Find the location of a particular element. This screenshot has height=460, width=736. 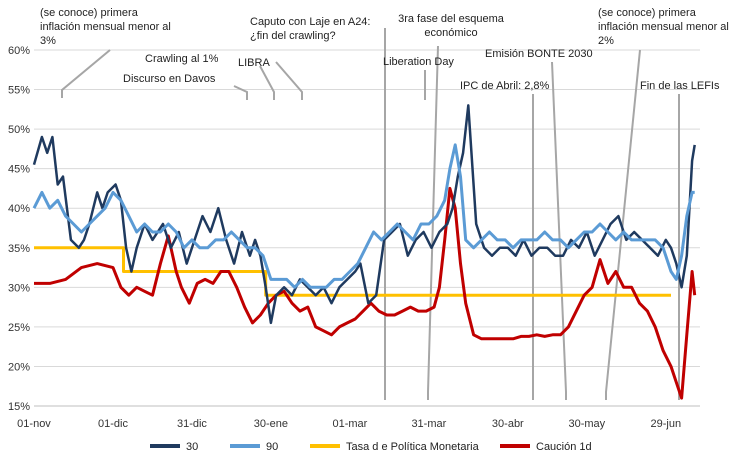

annotation: Discurso en Davos is located at coordinates (169, 79).